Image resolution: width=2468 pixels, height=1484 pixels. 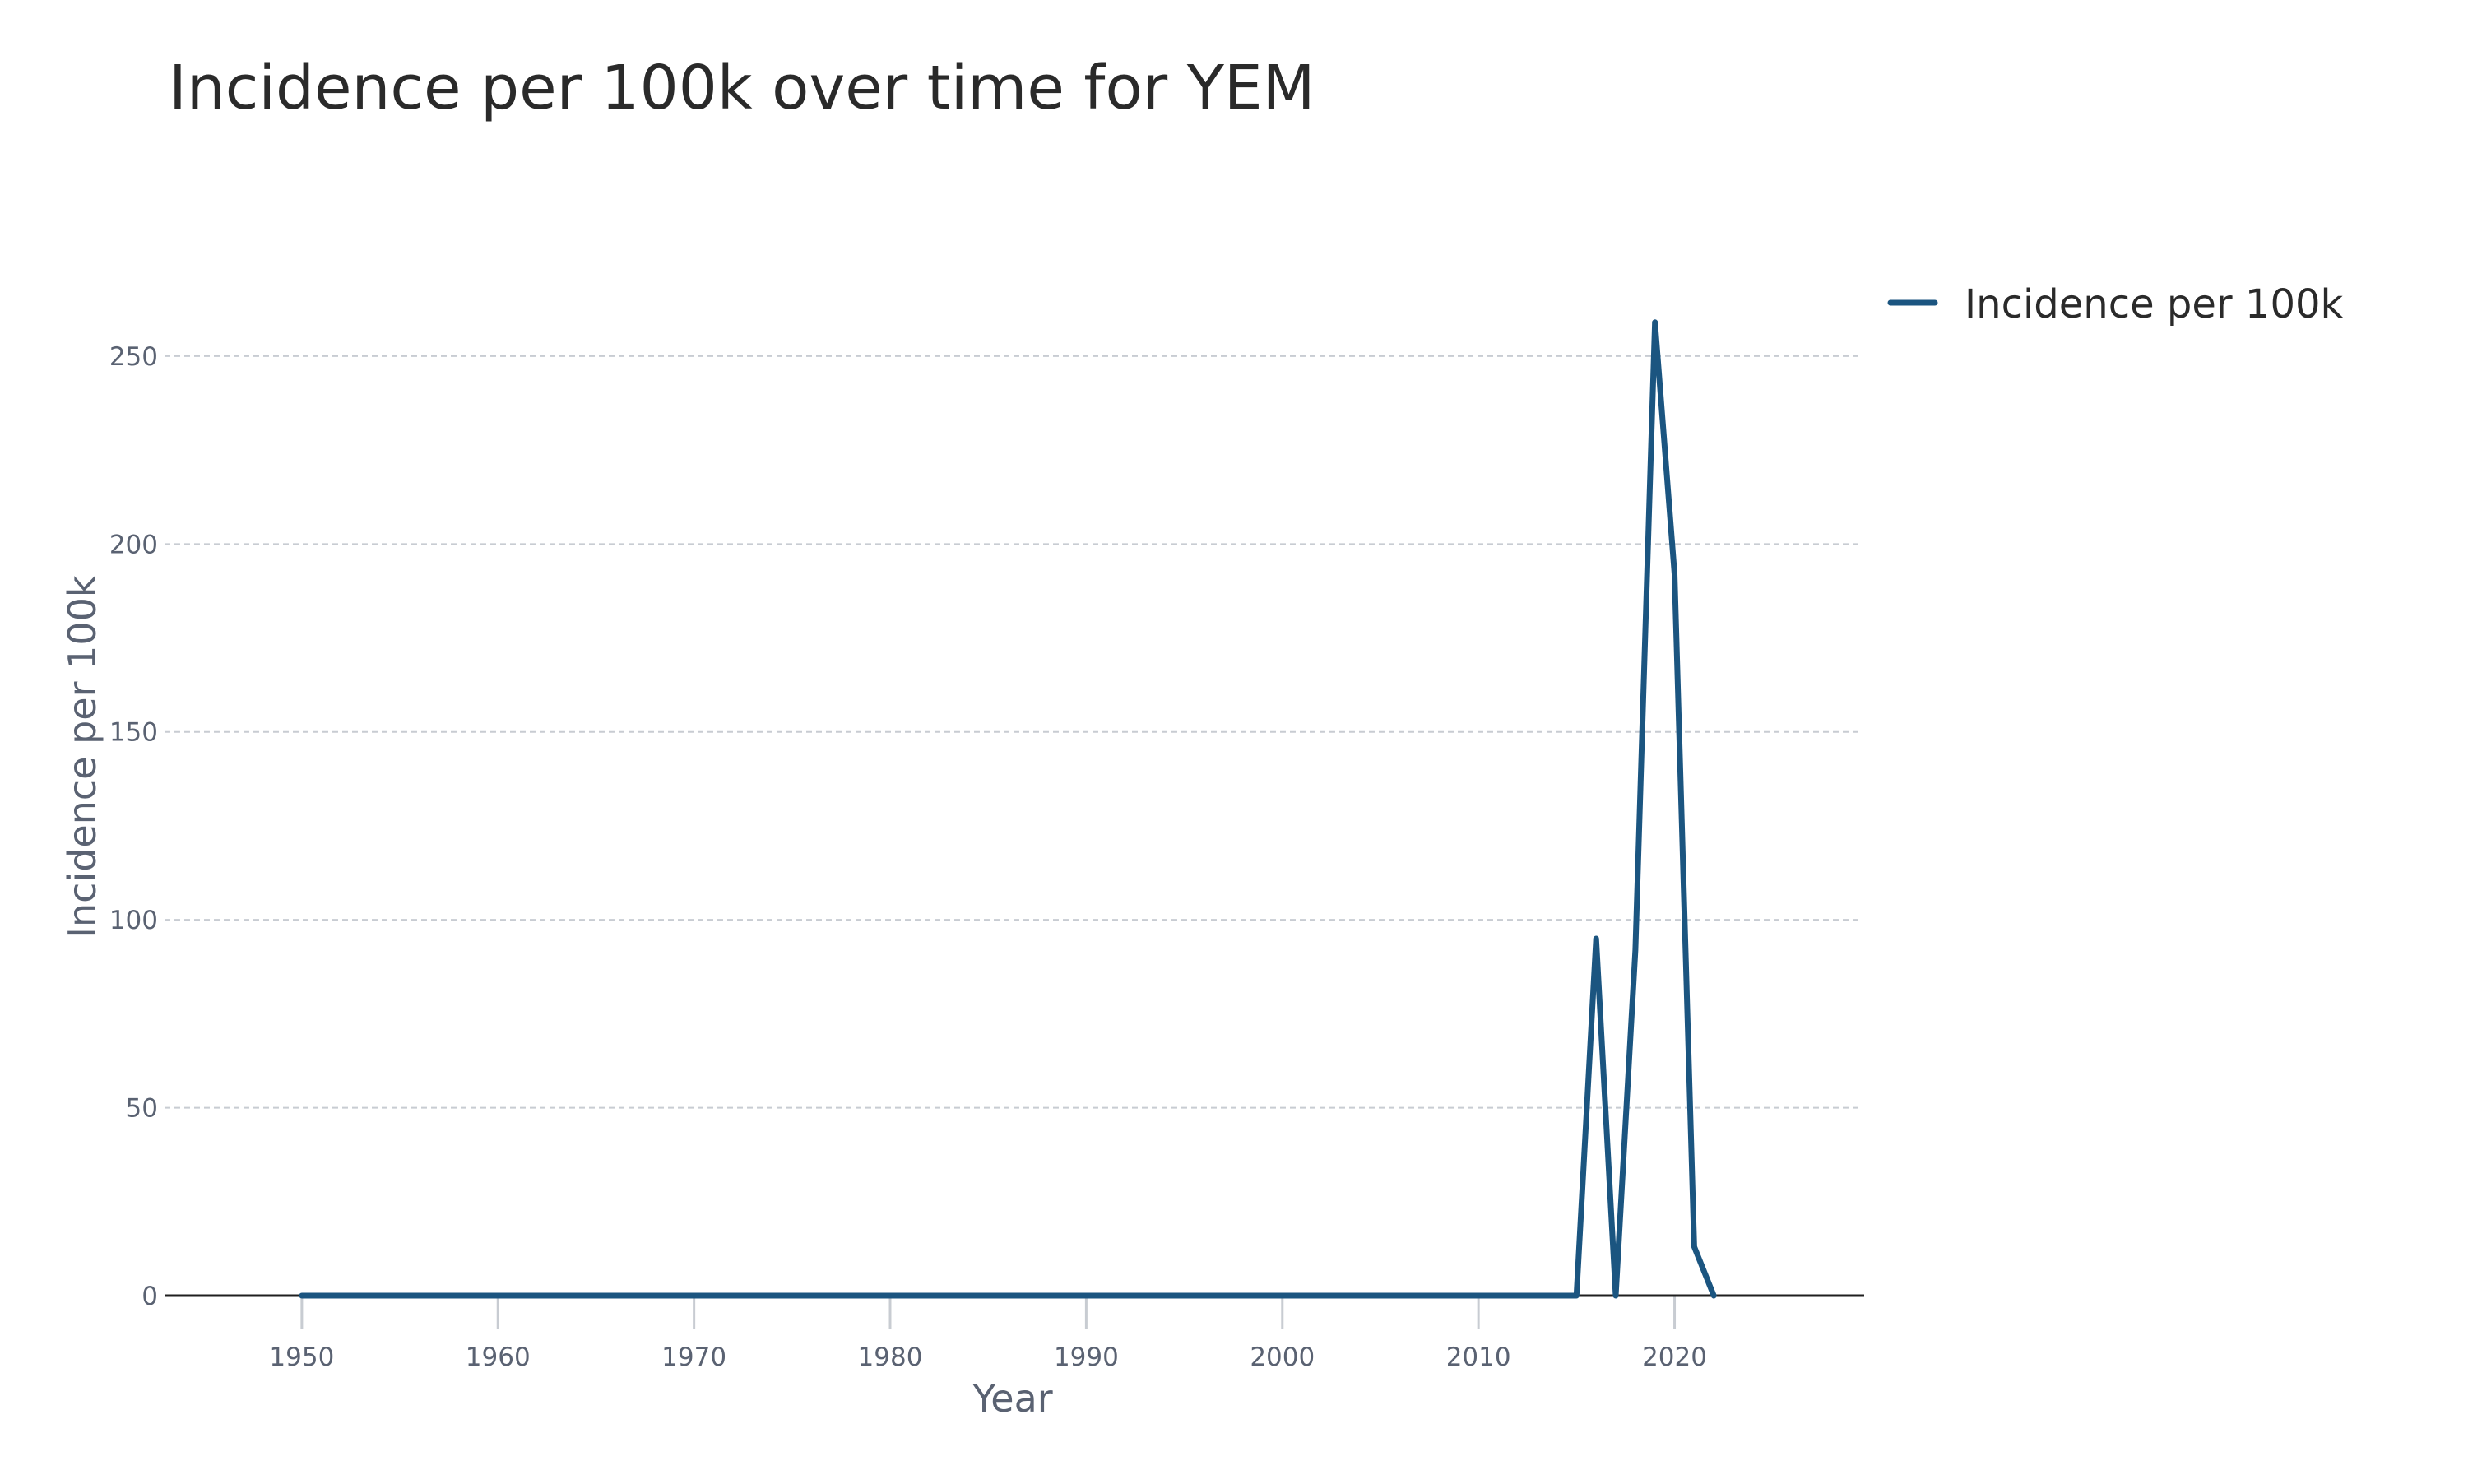 I want to click on legend: Incidence per 100k, so click(x=2115, y=304).